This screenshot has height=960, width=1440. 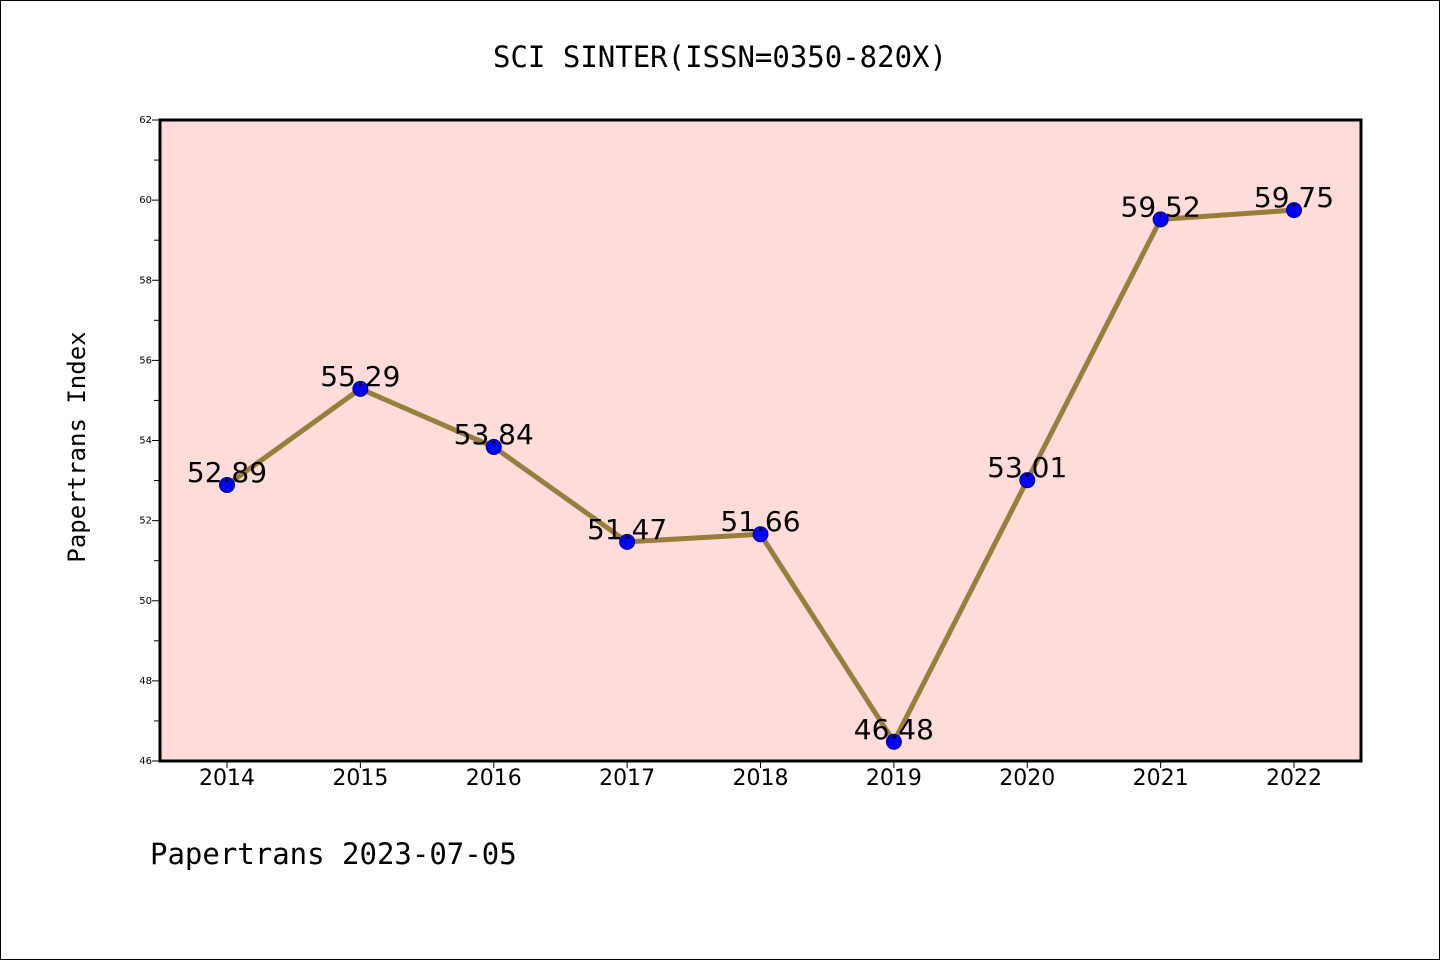 I want to click on y-tick-label: 56, so click(x=145, y=360).